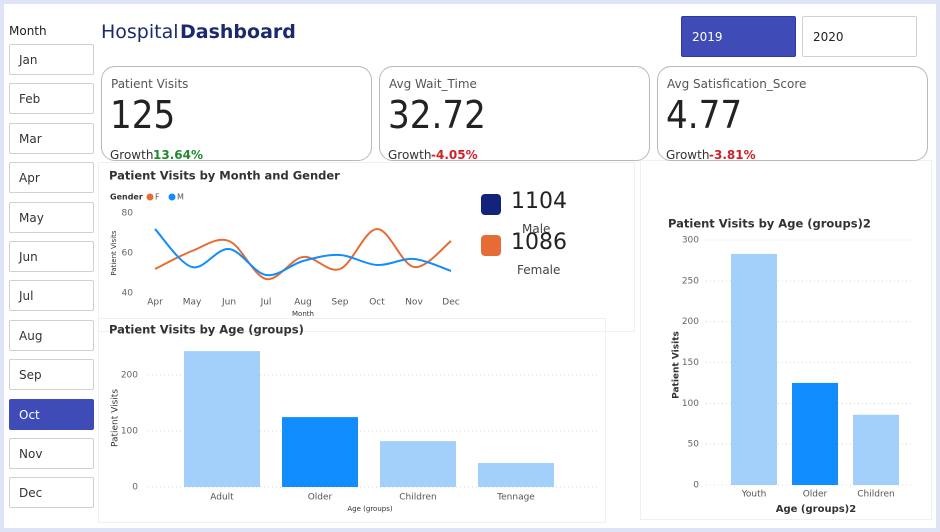 The width and height of the screenshot is (940, 532). What do you see at coordinates (690, 363) in the screenshot?
I see `y-tick-label: 150` at bounding box center [690, 363].